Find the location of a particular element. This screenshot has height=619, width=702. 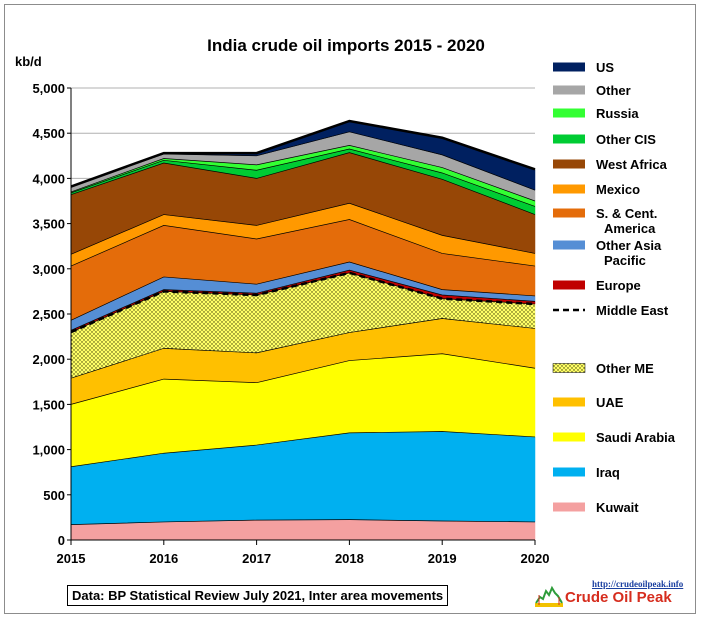

y-tick-label-500: 500 is located at coordinates (54, 495).